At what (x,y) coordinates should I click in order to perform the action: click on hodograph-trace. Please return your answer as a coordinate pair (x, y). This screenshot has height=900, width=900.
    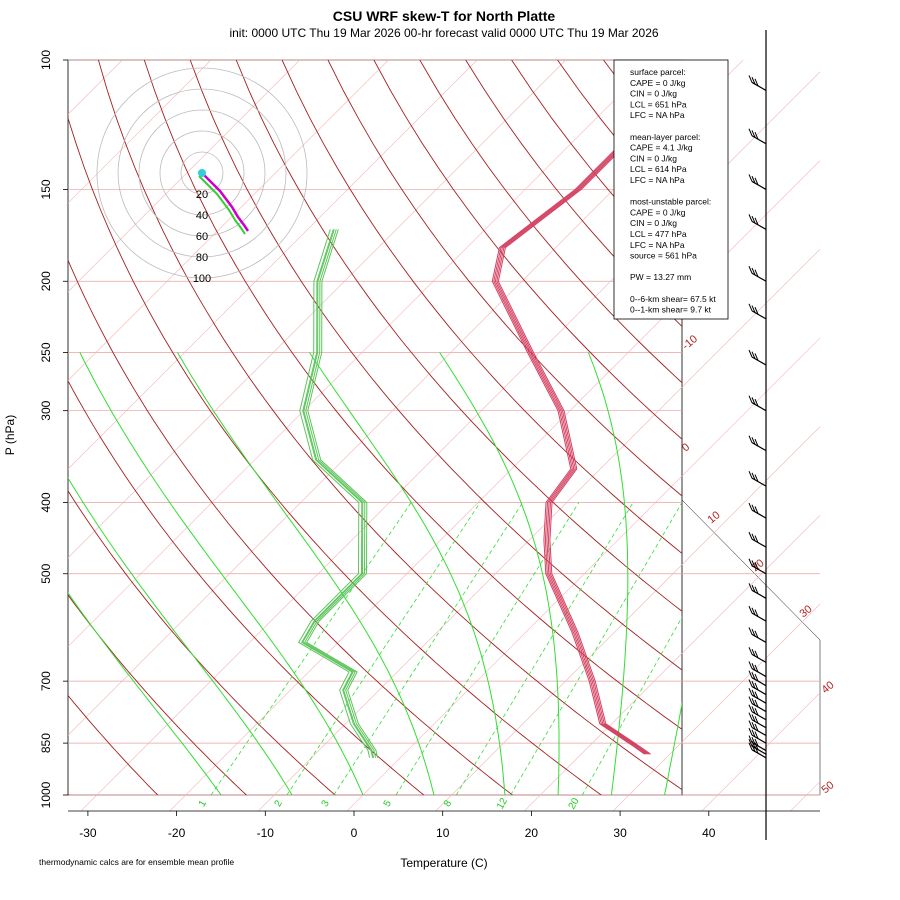
    Looking at the image, I should click on (225, 202).